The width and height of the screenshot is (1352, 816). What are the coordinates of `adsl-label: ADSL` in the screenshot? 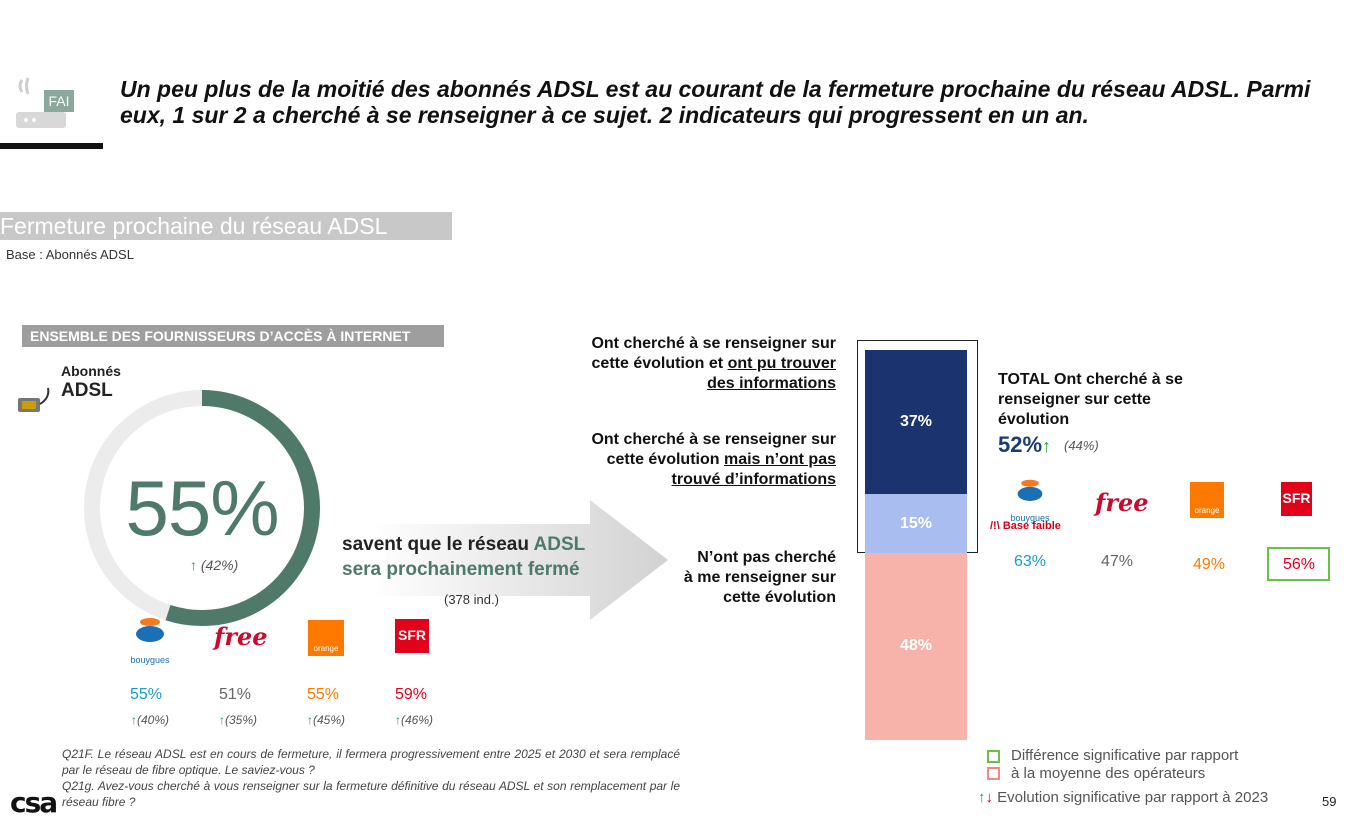 It's located at (87, 390).